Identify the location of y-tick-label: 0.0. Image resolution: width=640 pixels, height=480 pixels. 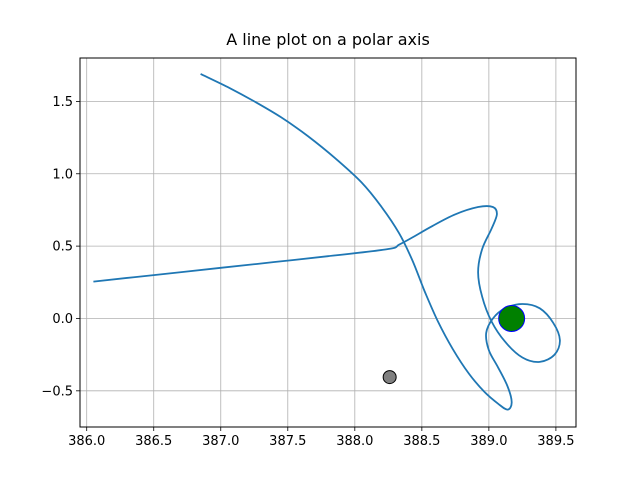
(62, 319).